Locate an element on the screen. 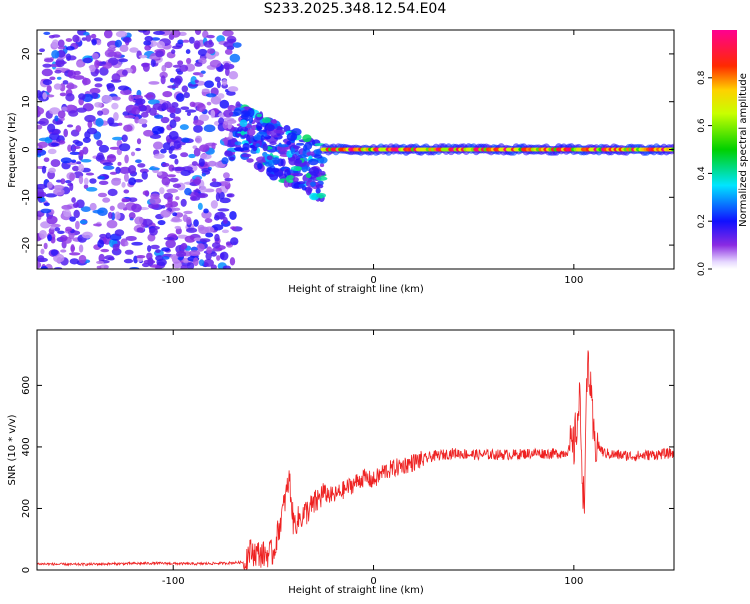 This screenshot has width=750, height=604. snr-ytick-label: 200 is located at coordinates (26, 508).